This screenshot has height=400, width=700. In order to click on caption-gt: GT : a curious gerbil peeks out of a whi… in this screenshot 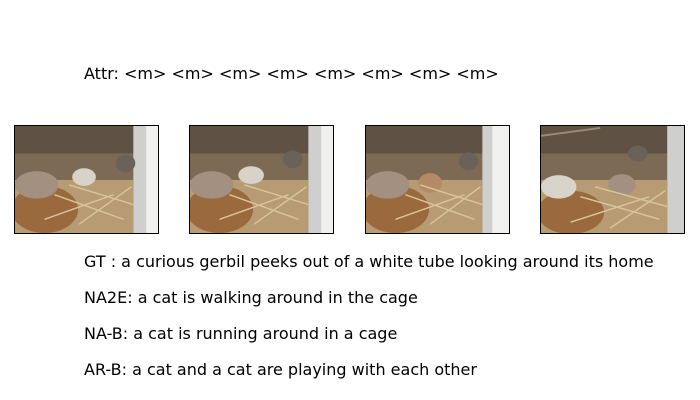, I will do `click(369, 262)`.